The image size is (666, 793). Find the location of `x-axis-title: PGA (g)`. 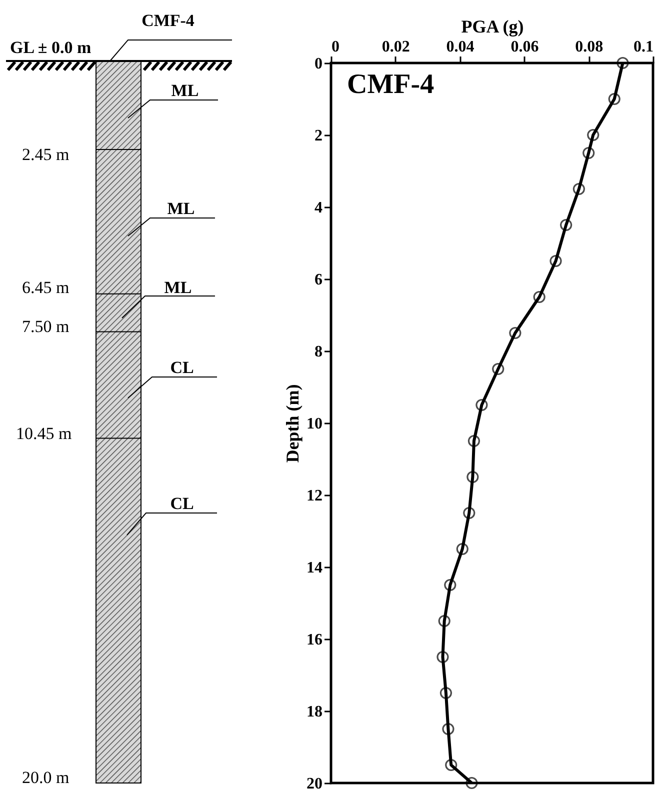

x-axis-title: PGA (g) is located at coordinates (492, 26).